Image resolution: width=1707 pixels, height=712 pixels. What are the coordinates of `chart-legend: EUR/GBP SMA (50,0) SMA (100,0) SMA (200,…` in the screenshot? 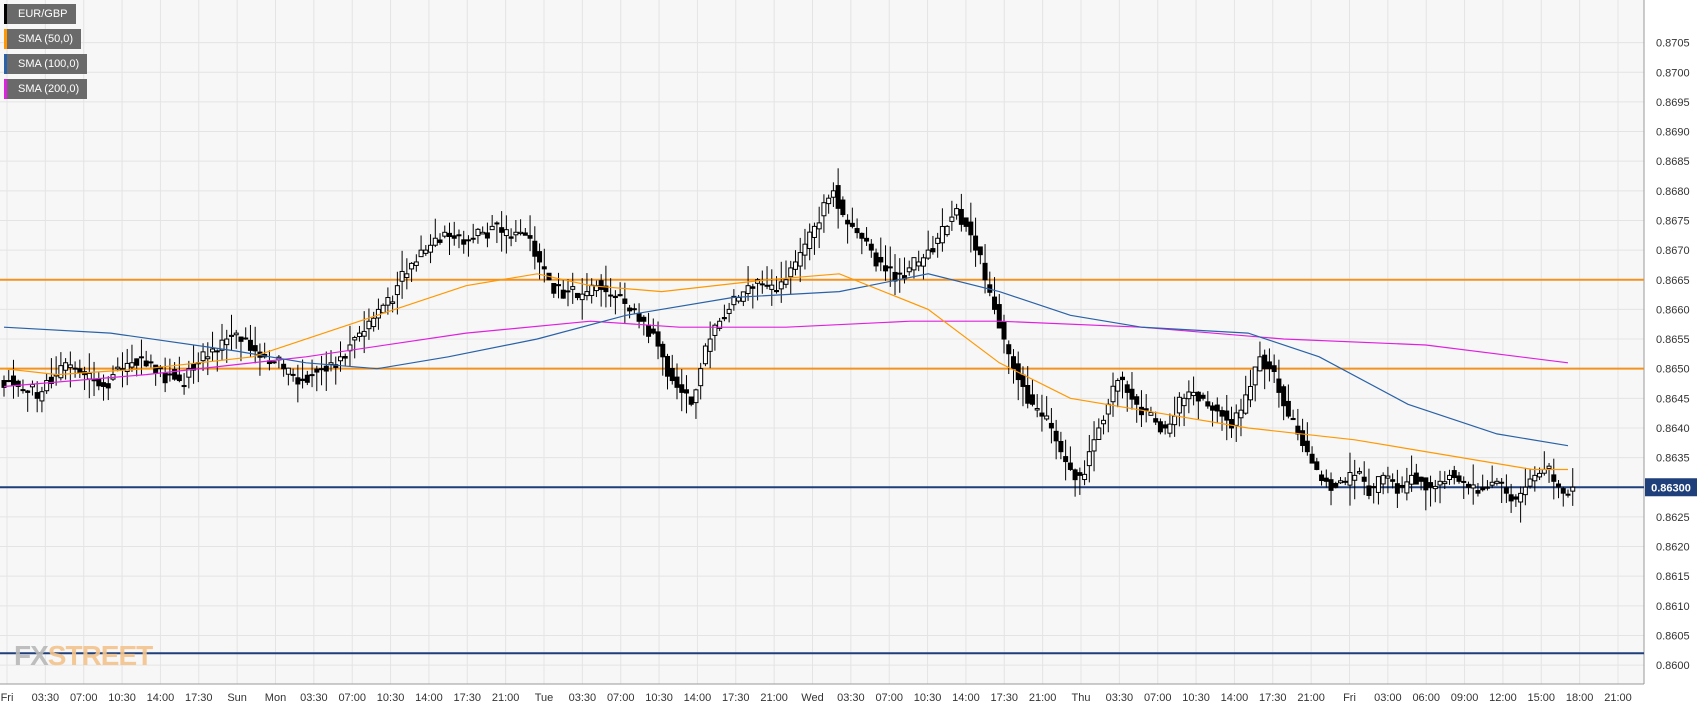 It's located at (46, 54).